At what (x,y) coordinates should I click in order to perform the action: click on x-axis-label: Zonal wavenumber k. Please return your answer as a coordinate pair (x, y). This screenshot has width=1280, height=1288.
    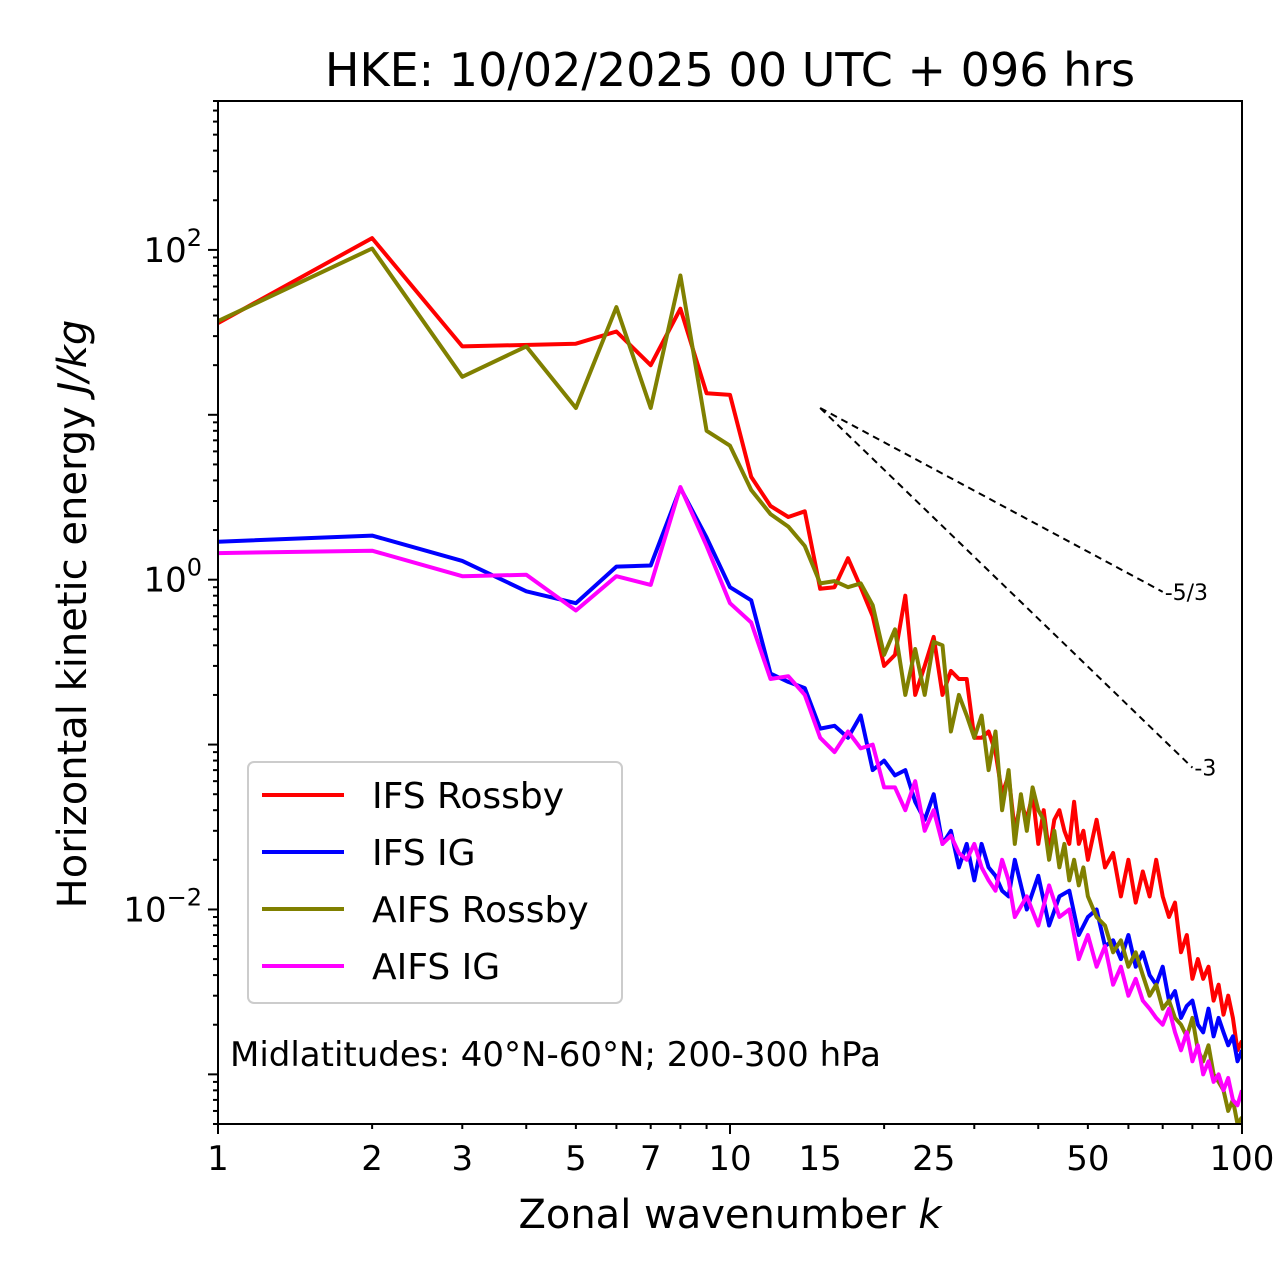
    Looking at the image, I should click on (730, 1215).